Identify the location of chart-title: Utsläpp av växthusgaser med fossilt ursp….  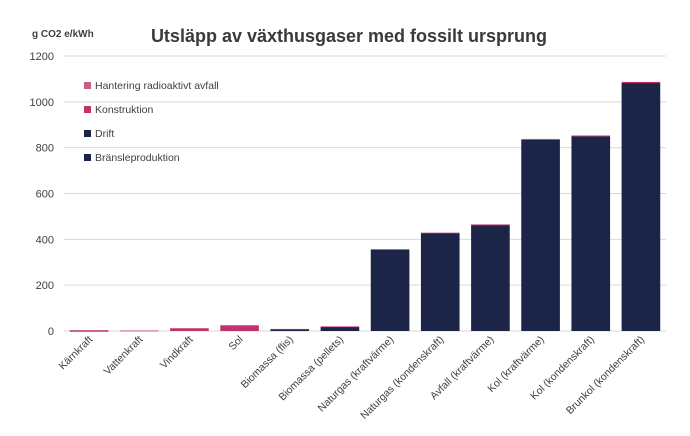
(349, 36).